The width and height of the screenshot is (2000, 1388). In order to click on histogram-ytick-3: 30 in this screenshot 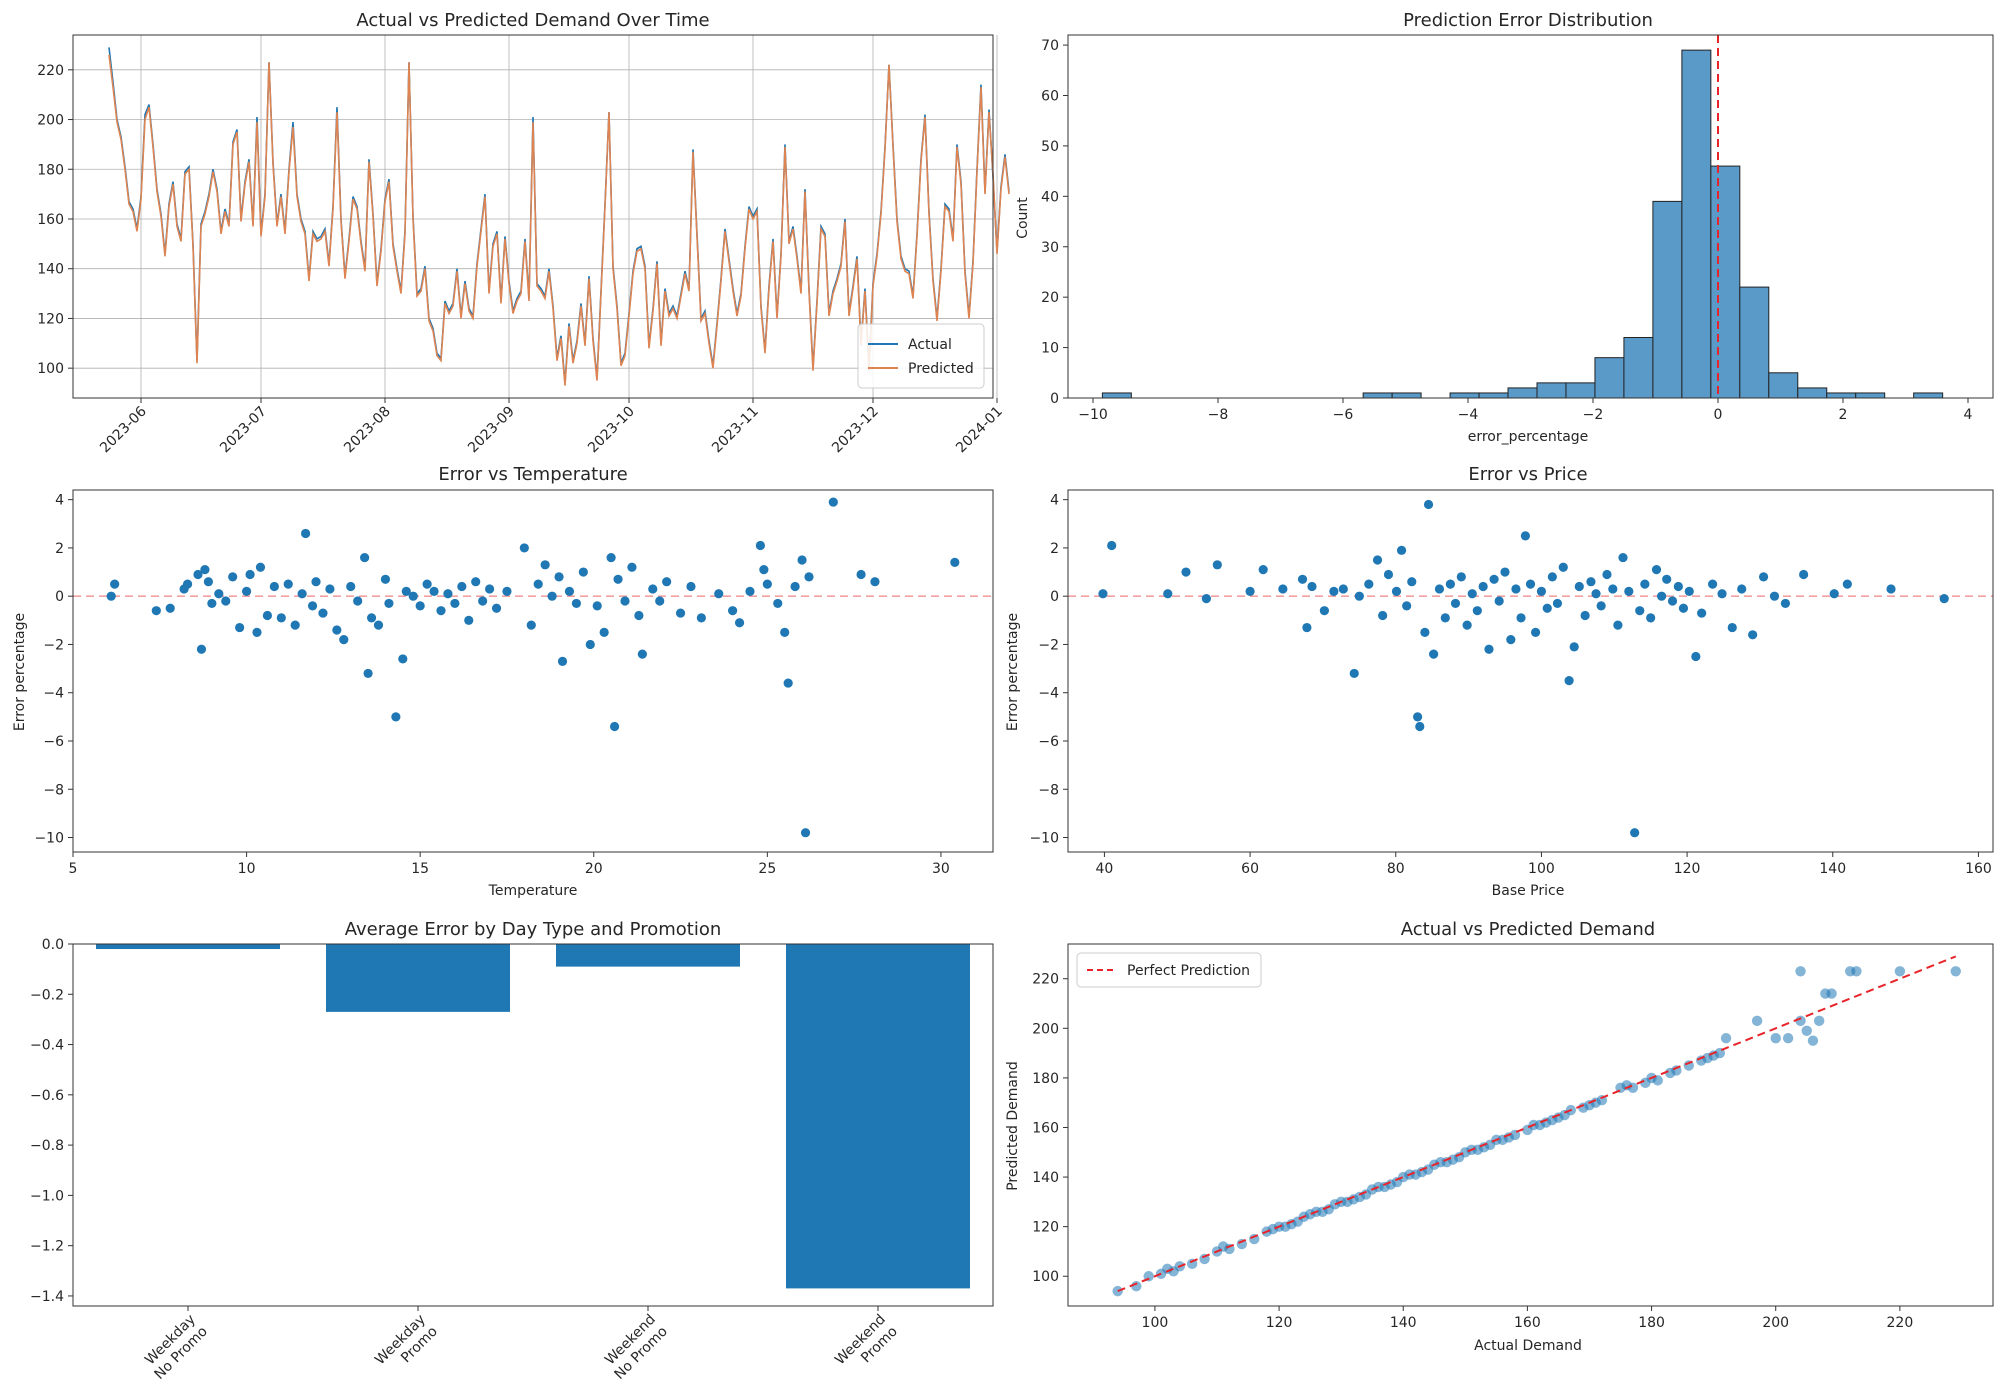, I will do `click(1050, 248)`.